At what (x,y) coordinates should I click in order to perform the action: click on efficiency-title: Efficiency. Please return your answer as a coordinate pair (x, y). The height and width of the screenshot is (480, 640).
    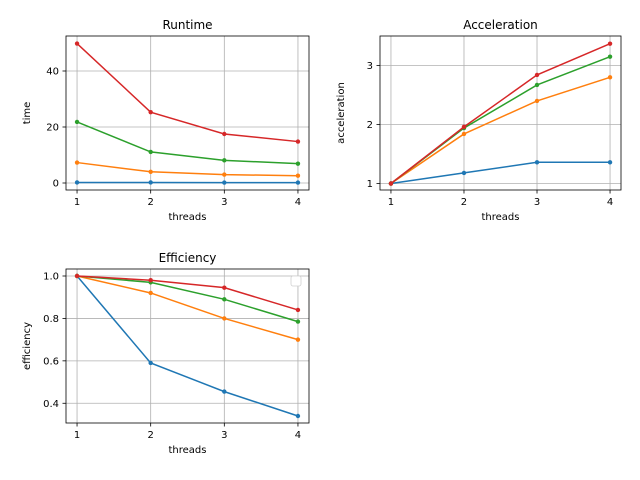
    Looking at the image, I should click on (188, 258).